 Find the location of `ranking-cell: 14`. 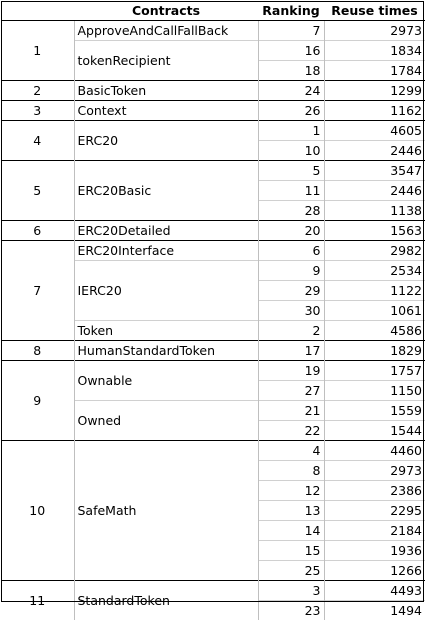

ranking-cell: 14 is located at coordinates (291, 531).